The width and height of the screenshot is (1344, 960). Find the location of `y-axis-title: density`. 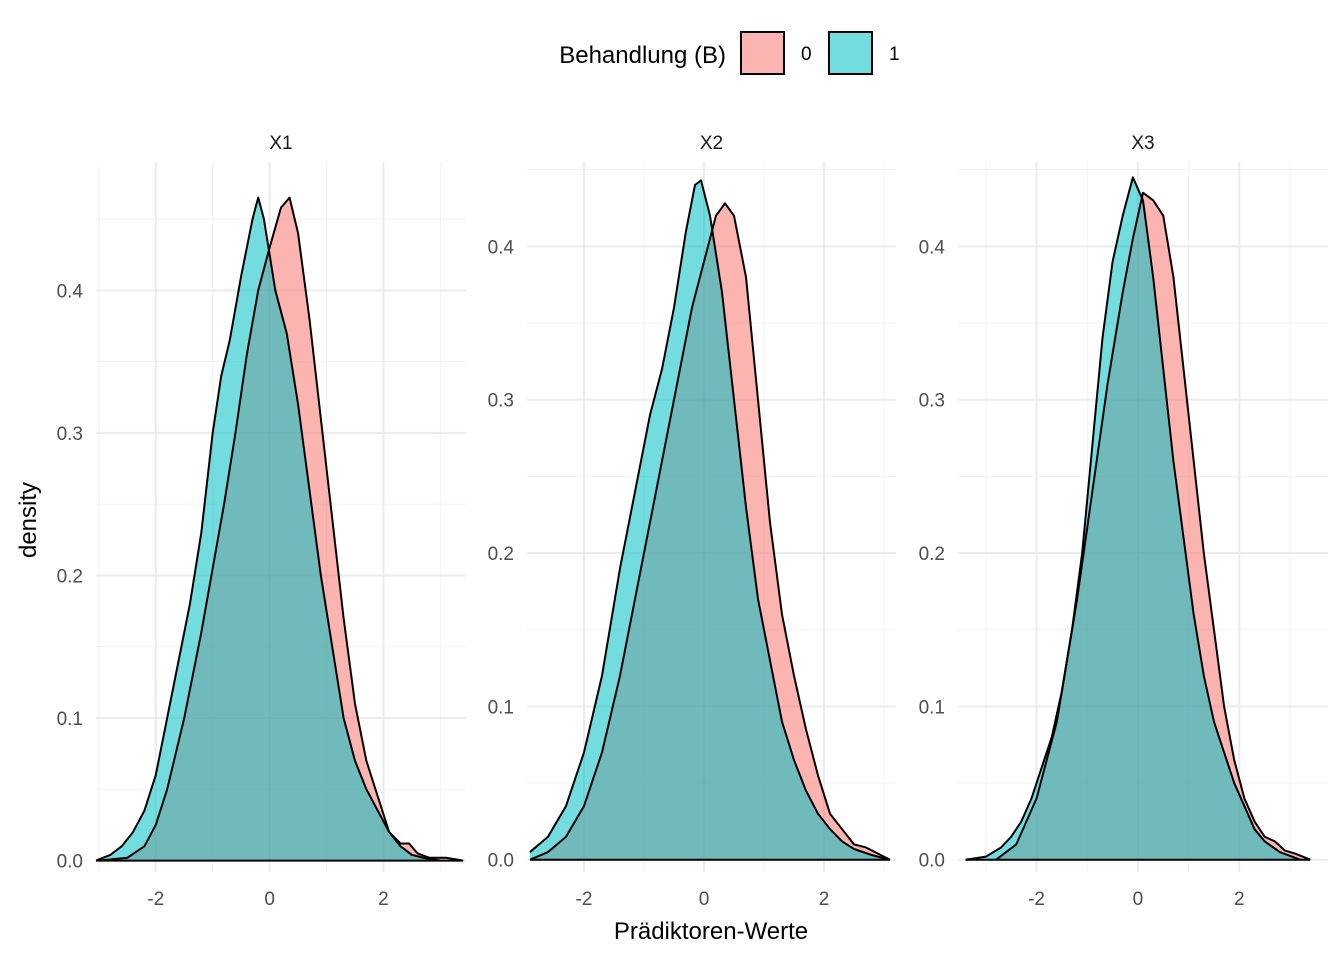

y-axis-title: density is located at coordinates (28, 520).